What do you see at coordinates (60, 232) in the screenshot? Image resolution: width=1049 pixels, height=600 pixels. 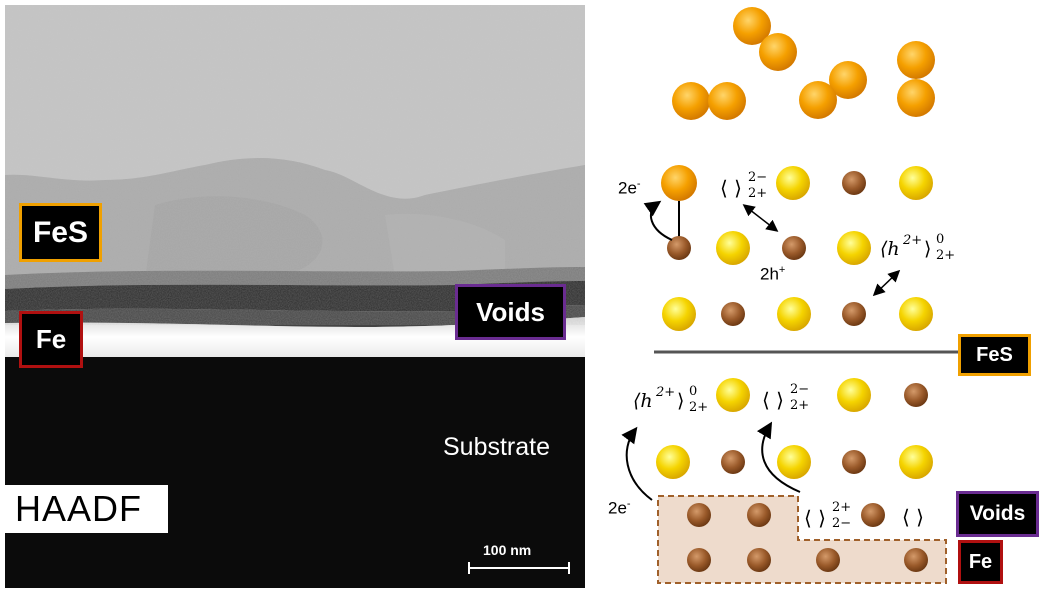 I see `fes-label: FeS` at bounding box center [60, 232].